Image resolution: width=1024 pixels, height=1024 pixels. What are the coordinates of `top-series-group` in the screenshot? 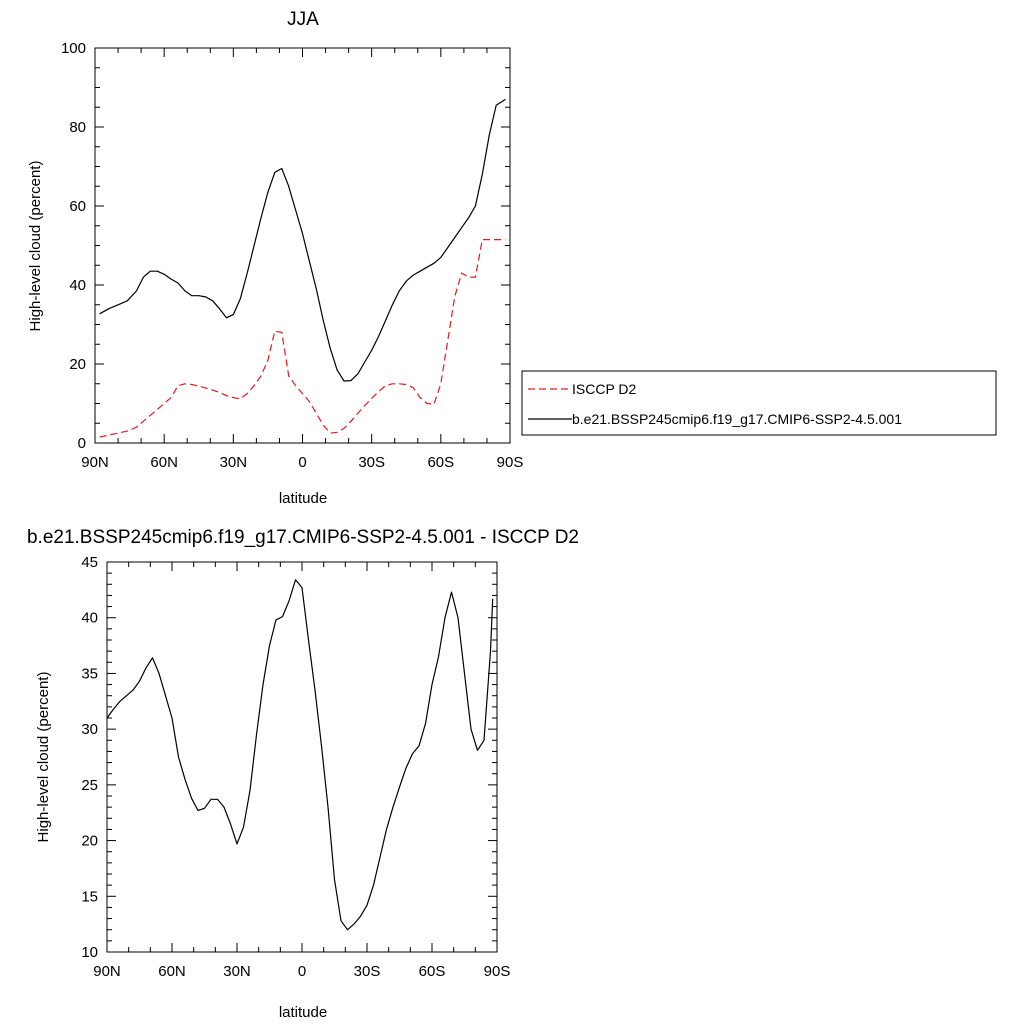 It's located at (302, 268).